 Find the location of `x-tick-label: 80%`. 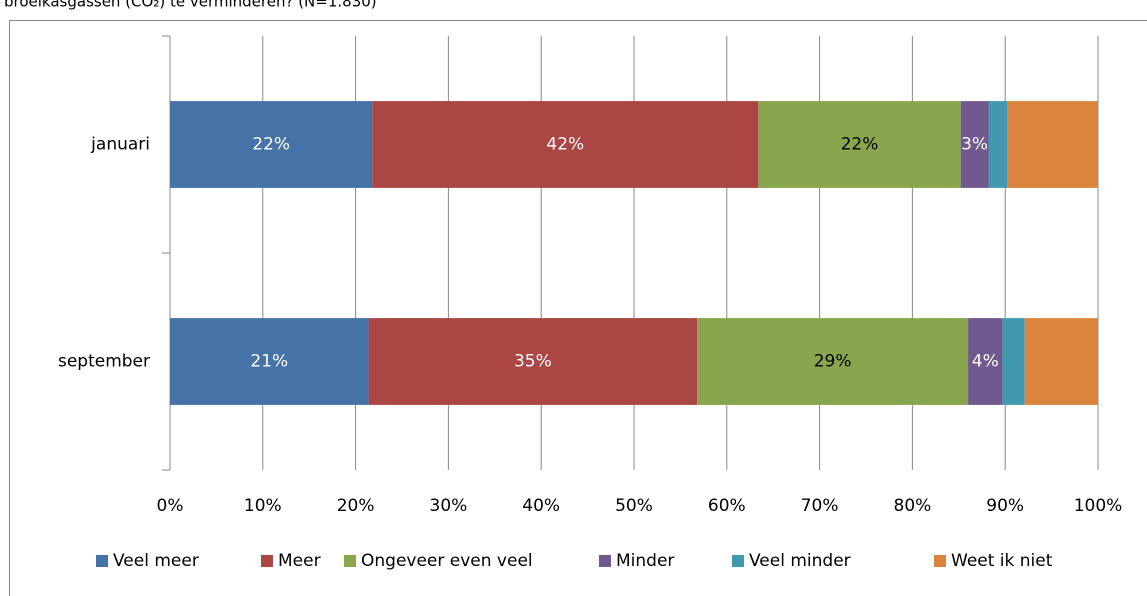

x-tick-label: 80% is located at coordinates (913, 506).